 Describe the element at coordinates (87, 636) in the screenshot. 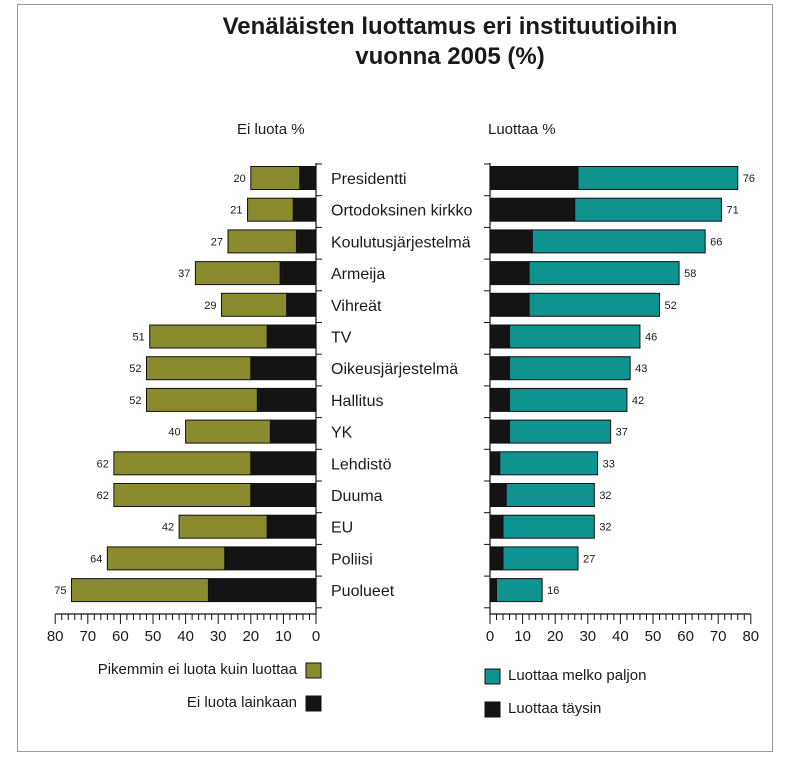

I see `left-axis-tick-label-1: 70` at that location.